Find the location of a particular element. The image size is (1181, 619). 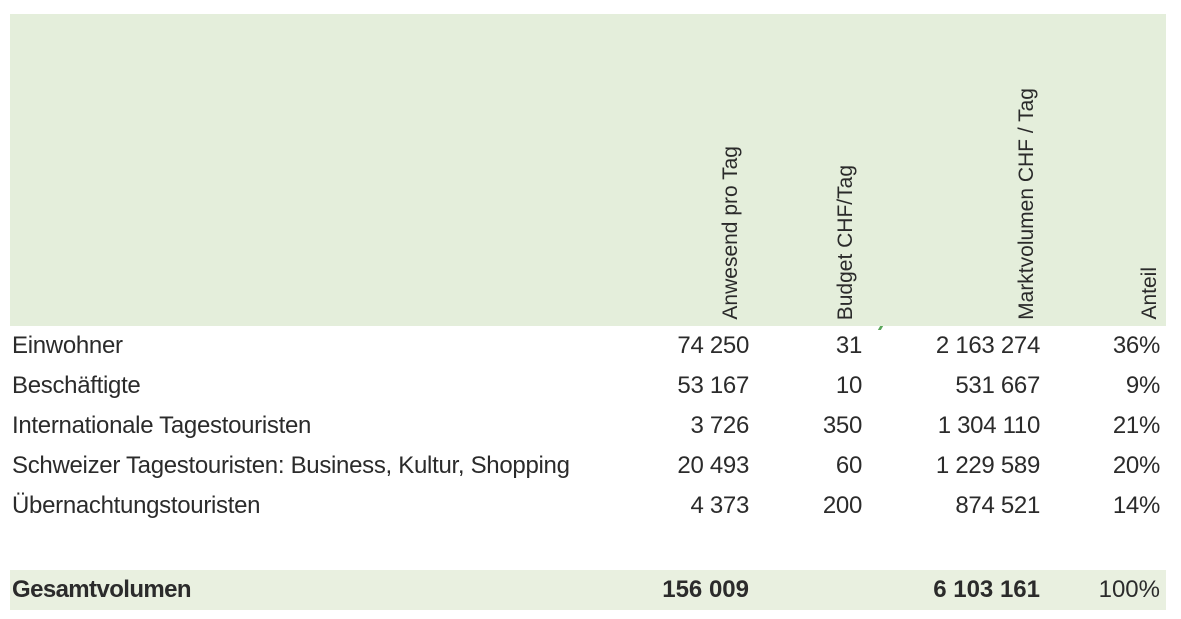

cell-anwesend: 20 493 is located at coordinates (713, 465).